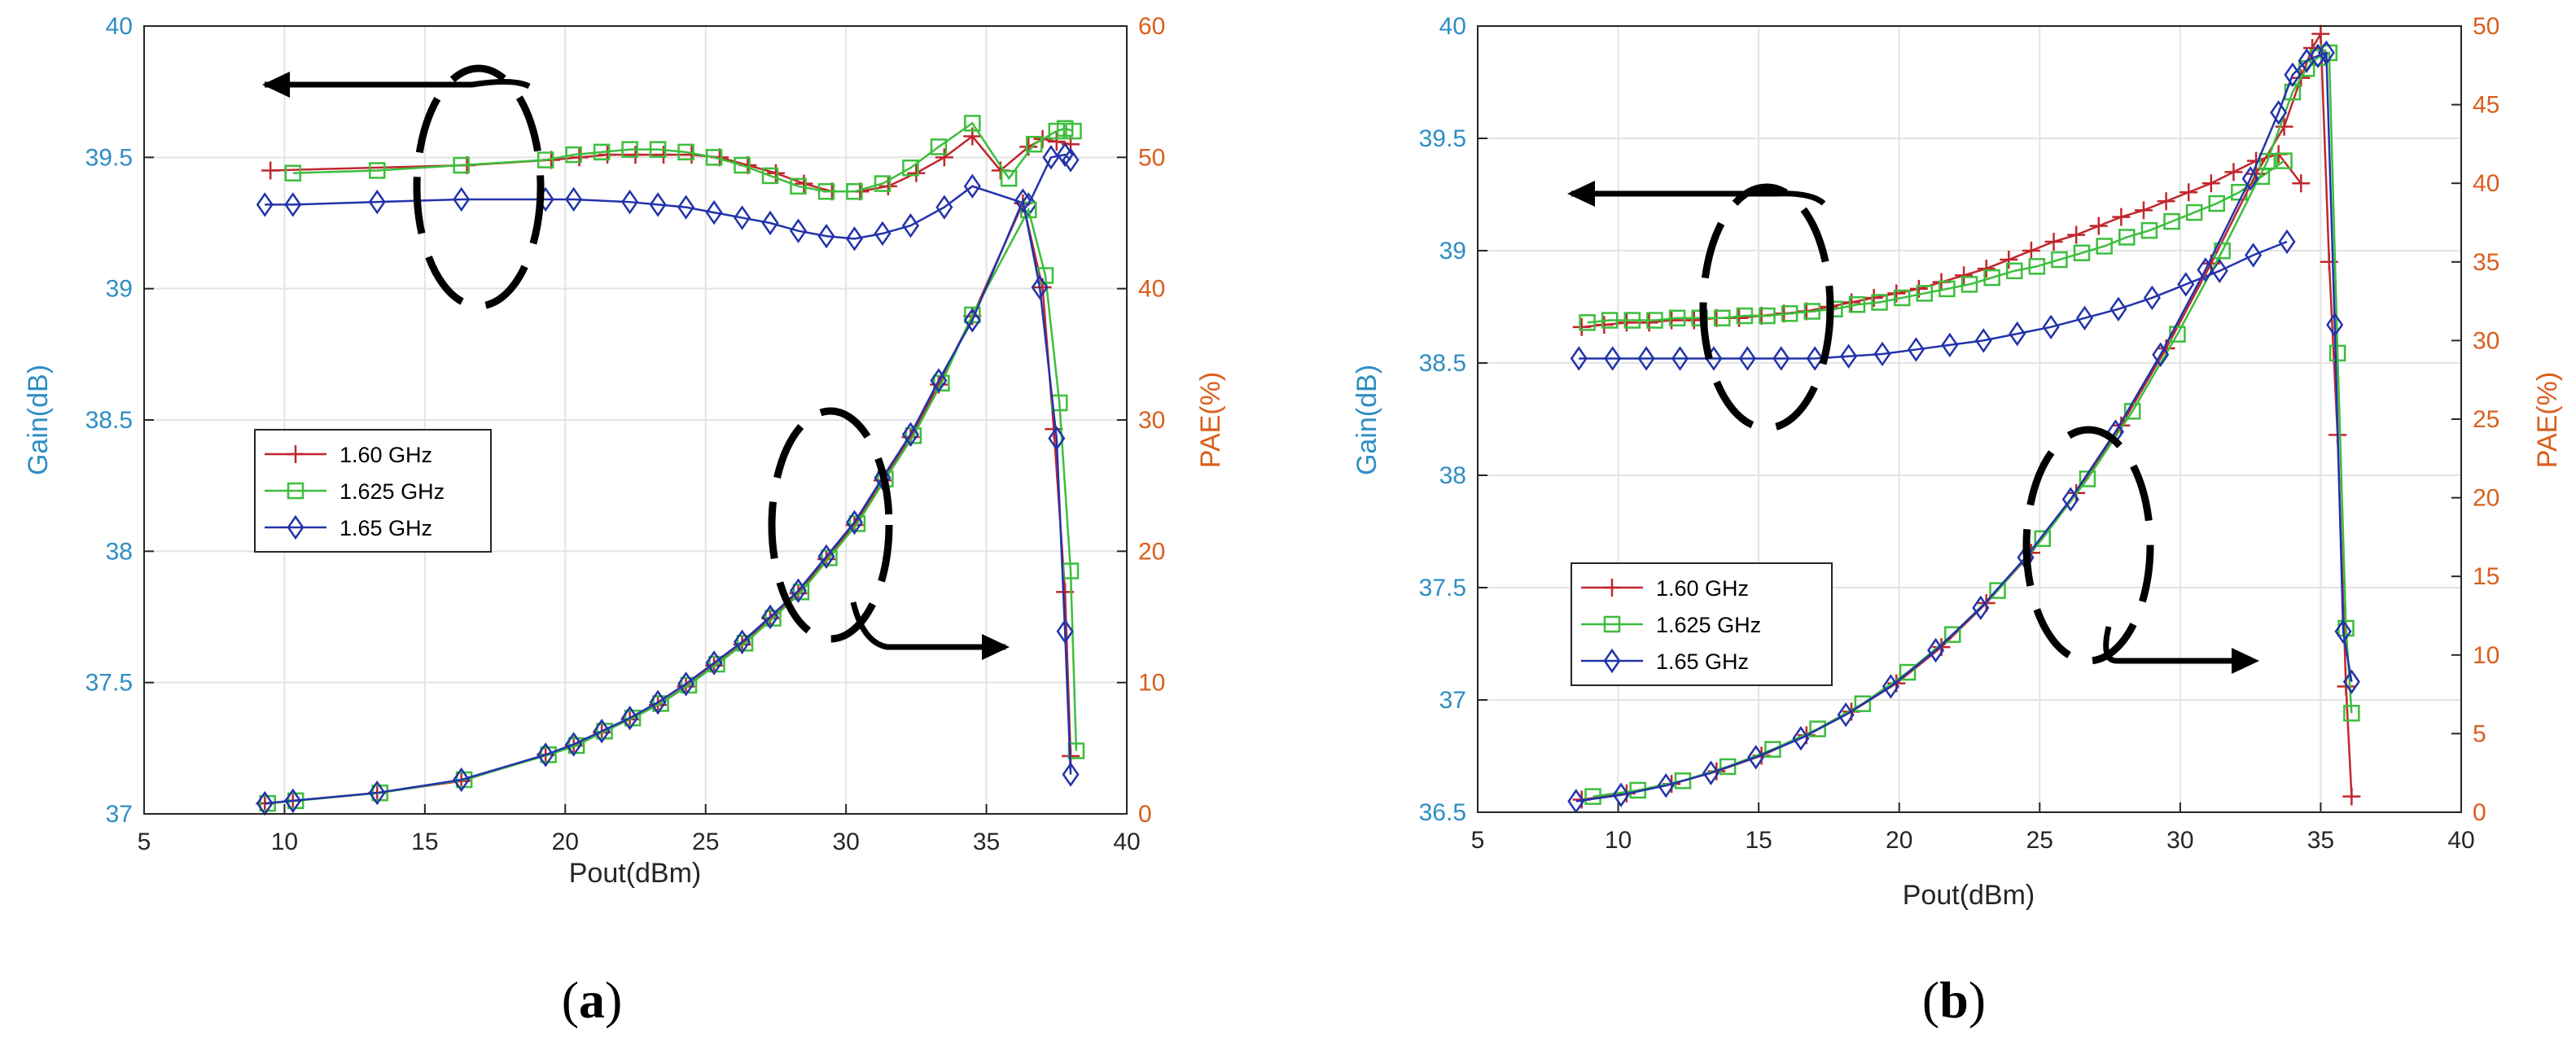  What do you see at coordinates (2486, 577) in the screenshot?
I see `y-right-tick-label: 15` at bounding box center [2486, 577].